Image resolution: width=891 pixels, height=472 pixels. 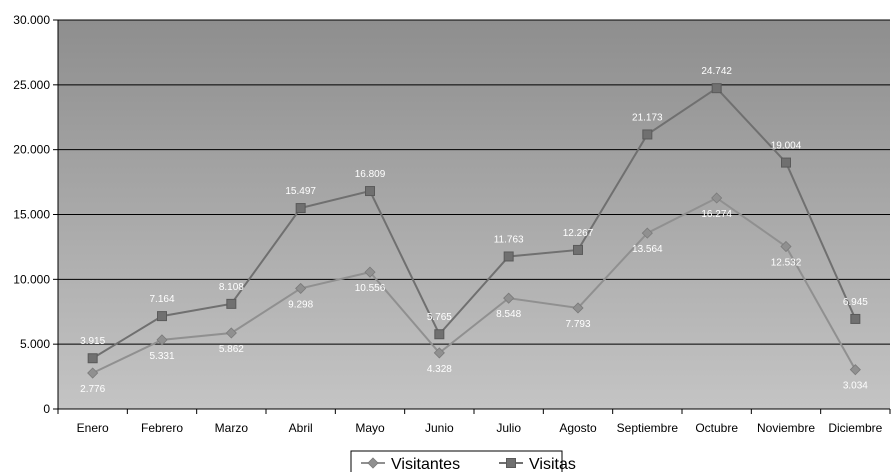 I want to click on y-tick-label: 5.000, so click(x=35, y=344).